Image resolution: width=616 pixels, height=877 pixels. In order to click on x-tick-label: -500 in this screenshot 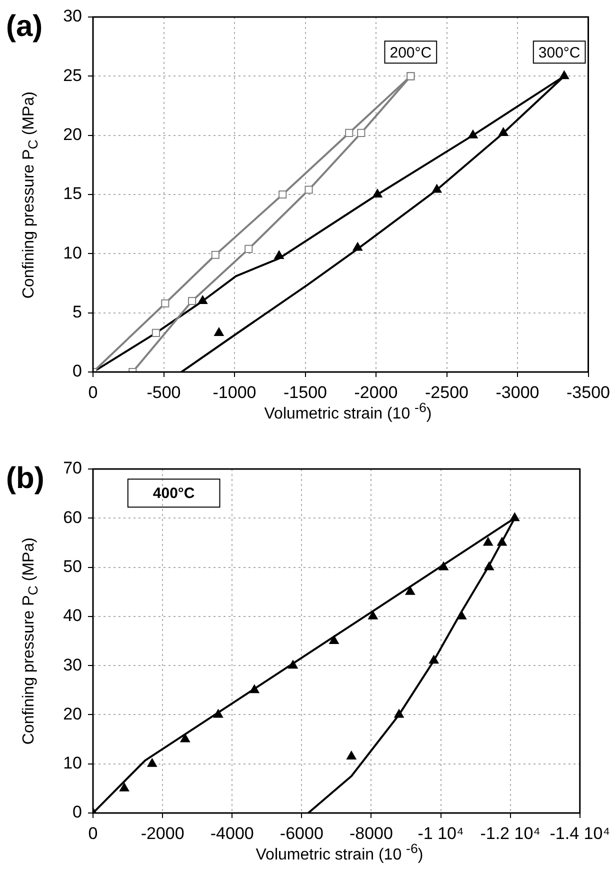, I will do `click(163, 392)`.